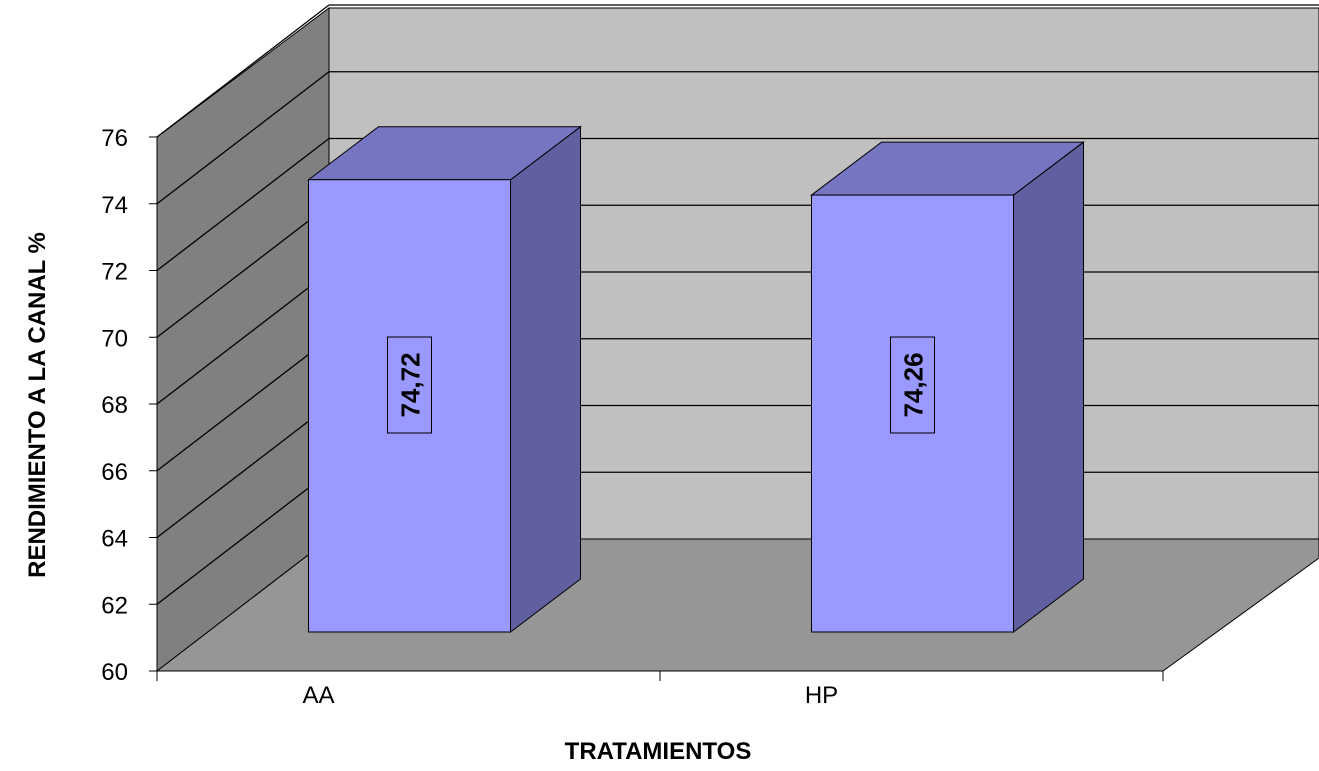  Describe the element at coordinates (114, 472) in the screenshot. I see `y-tick-label: 66` at that location.